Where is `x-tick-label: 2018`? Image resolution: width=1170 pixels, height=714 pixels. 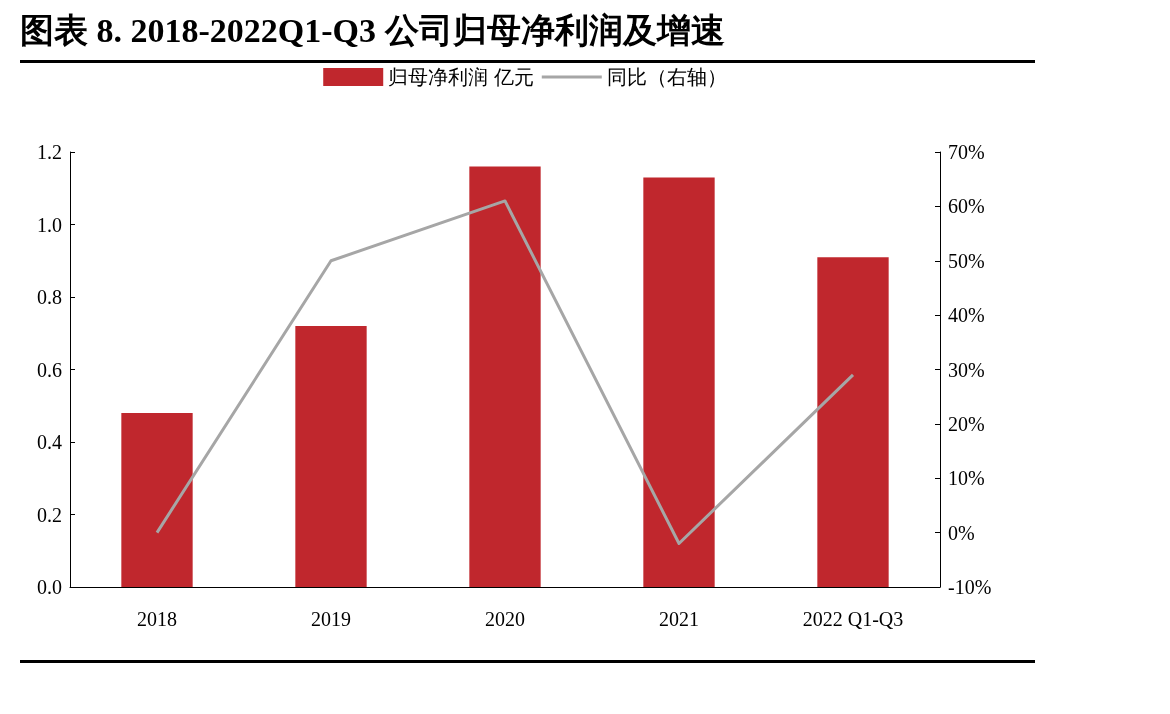 x-tick-label: 2018 is located at coordinates (157, 619).